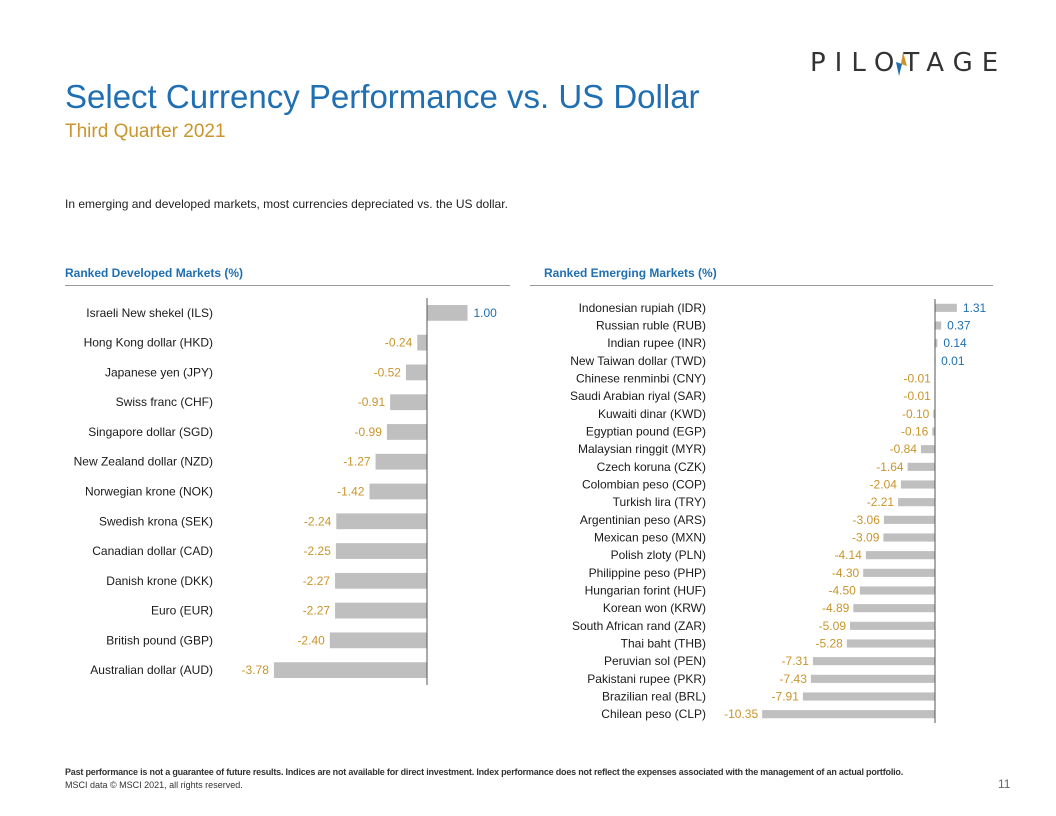 The height and width of the screenshot is (816, 1056). Describe the element at coordinates (786, 697) in the screenshot. I see `emerging-data-label: -7.91` at that location.